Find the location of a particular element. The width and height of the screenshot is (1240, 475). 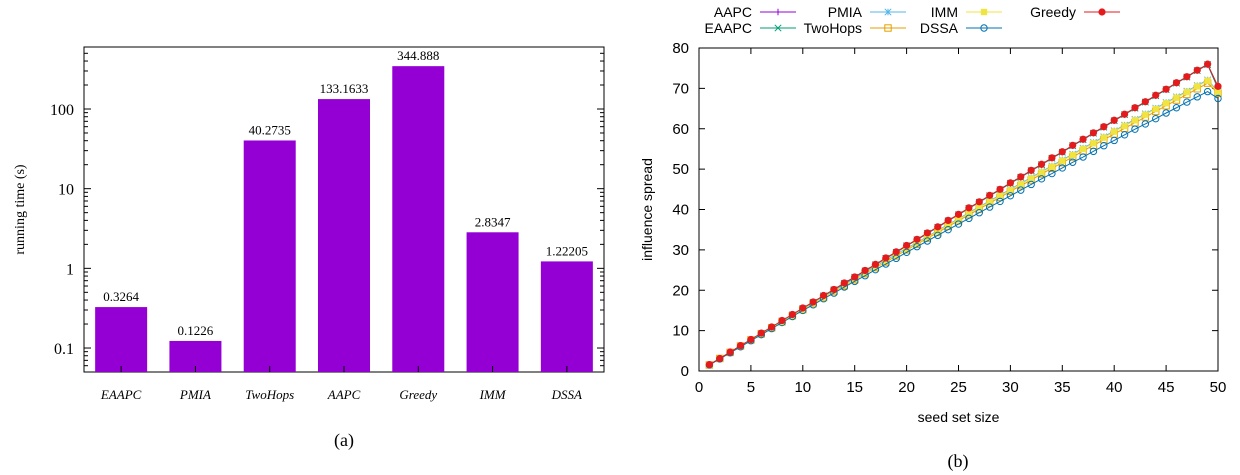

legend-label: EAAPC is located at coordinates (728, 28).